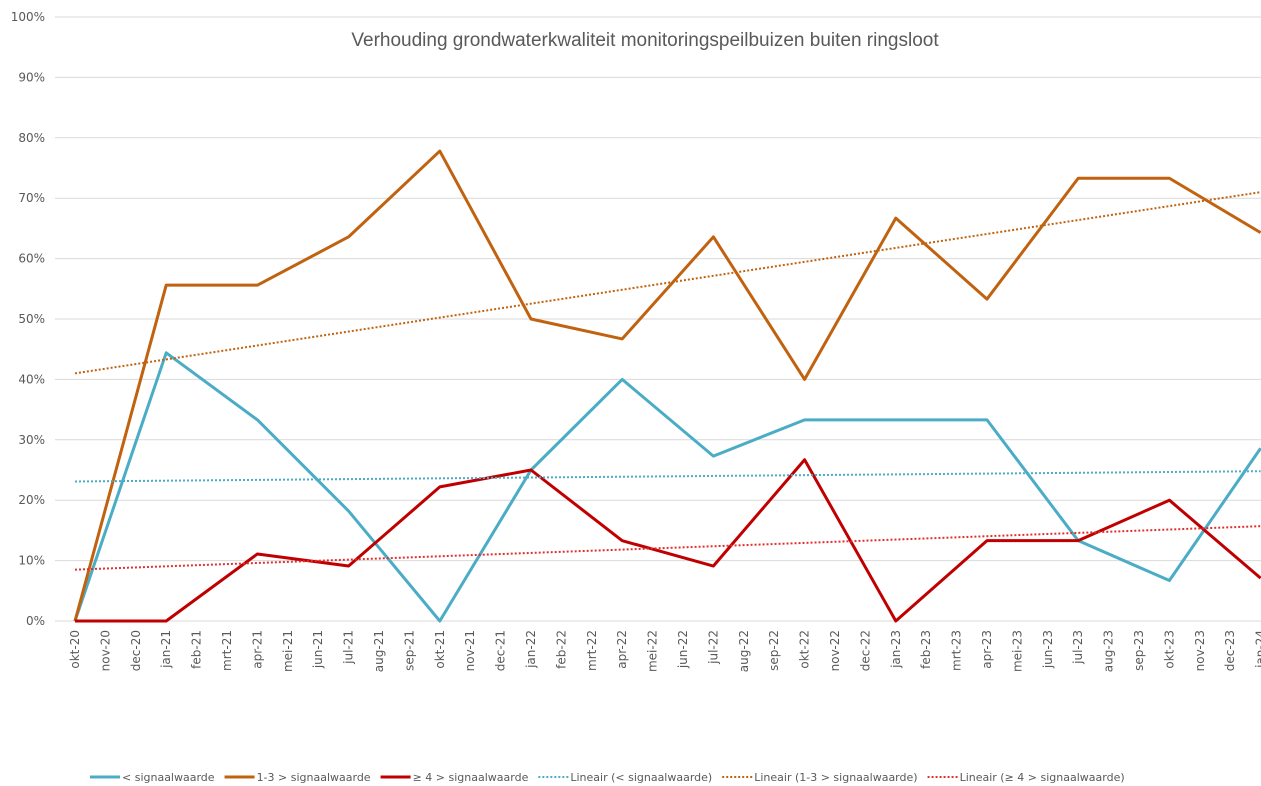  I want to click on x-tick-label: jul-21, so click(349, 647).